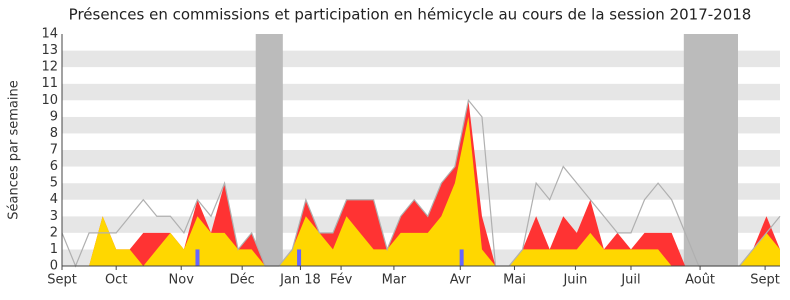 The height and width of the screenshot is (300, 790). What do you see at coordinates (49, 34) in the screenshot?
I see `y-tick-label: 14` at bounding box center [49, 34].